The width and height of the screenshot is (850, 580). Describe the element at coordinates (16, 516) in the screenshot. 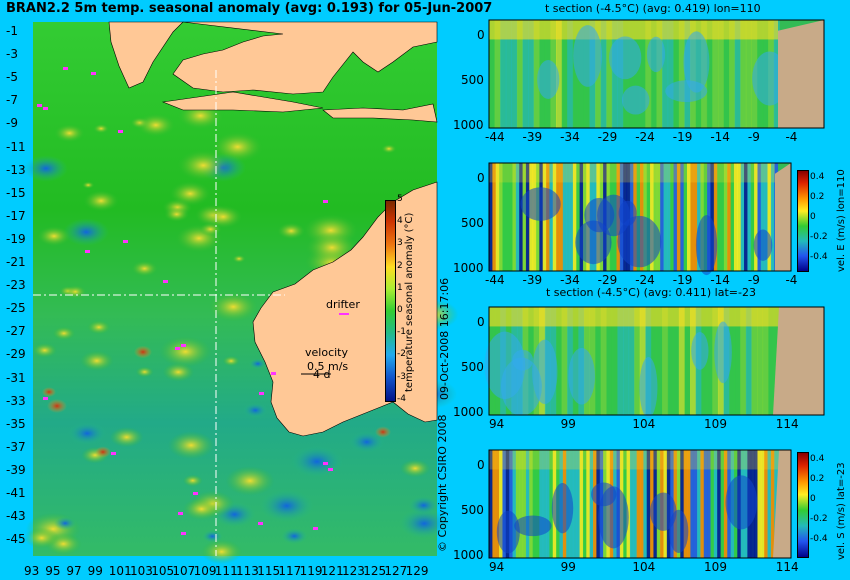

I see `map-y-tick: -43` at that location.